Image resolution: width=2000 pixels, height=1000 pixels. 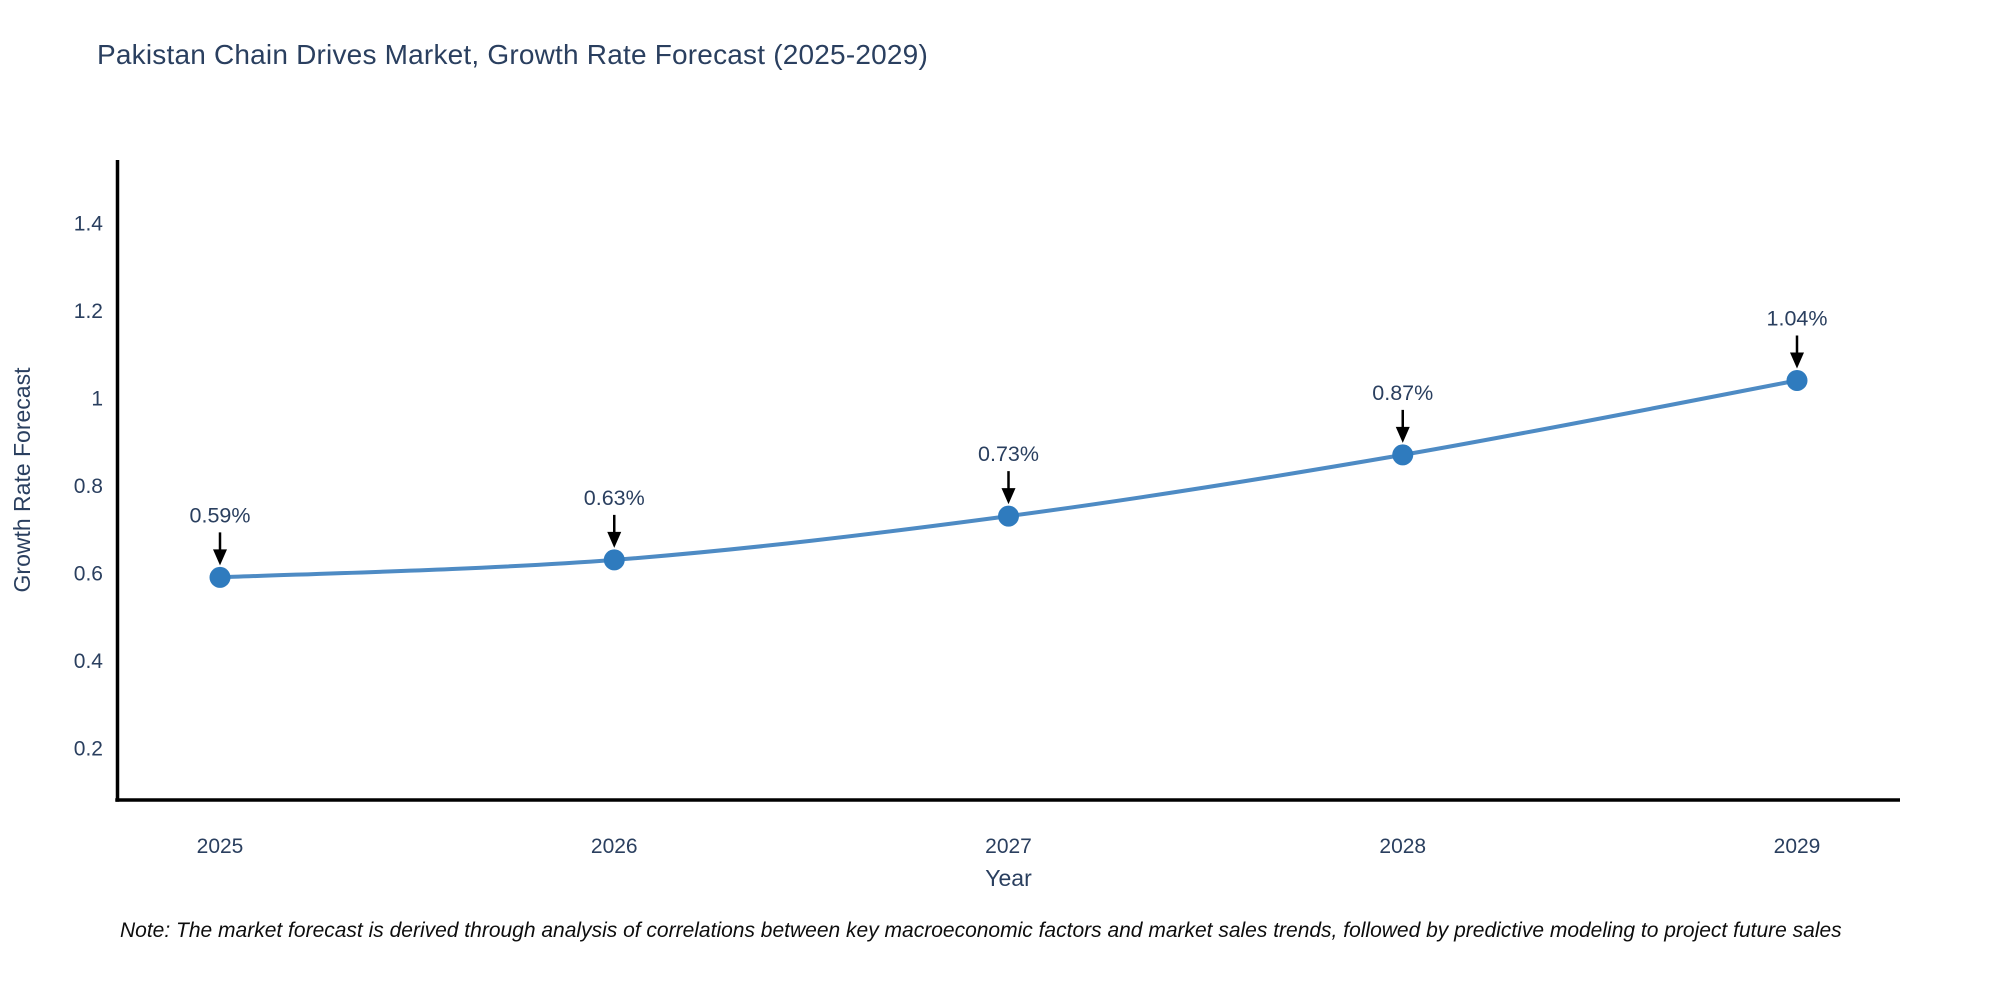 What do you see at coordinates (22, 480) in the screenshot?
I see `y-axis-title: Growth Rate Forecast` at bounding box center [22, 480].